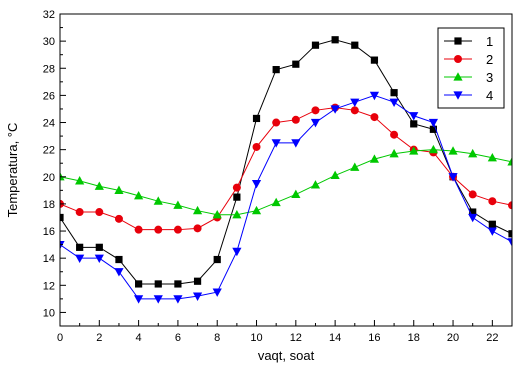  What do you see at coordinates (453, 338) in the screenshot?
I see `x-tick-label: 20` at bounding box center [453, 338].